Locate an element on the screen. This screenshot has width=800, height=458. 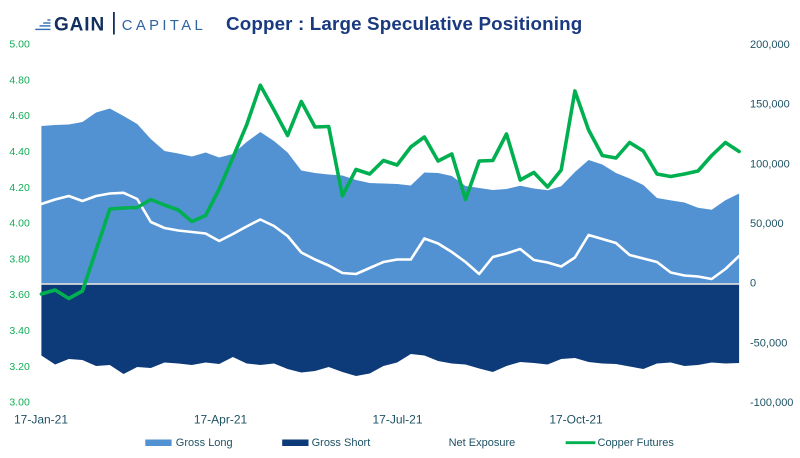
svg-text: 4.00 is located at coordinates (19, 224).